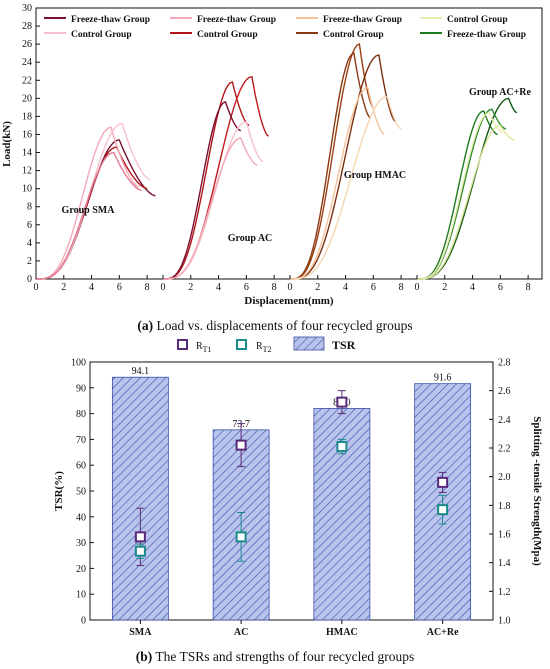 Image resolution: width=550 pixels, height=669 pixels. I want to click on y-tick-label: 2, so click(29, 261).